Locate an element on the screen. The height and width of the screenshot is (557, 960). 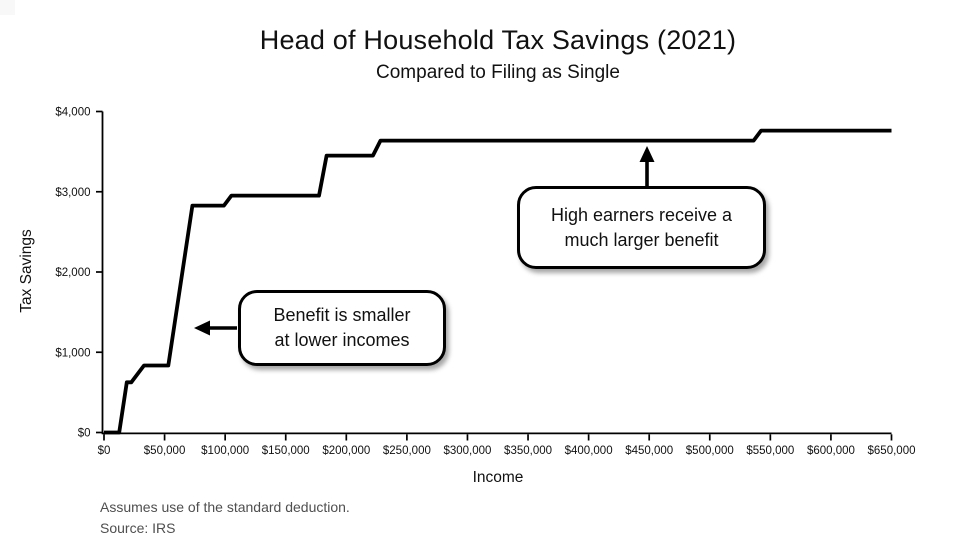
y-tick-label: $3,000 is located at coordinates (72, 193).